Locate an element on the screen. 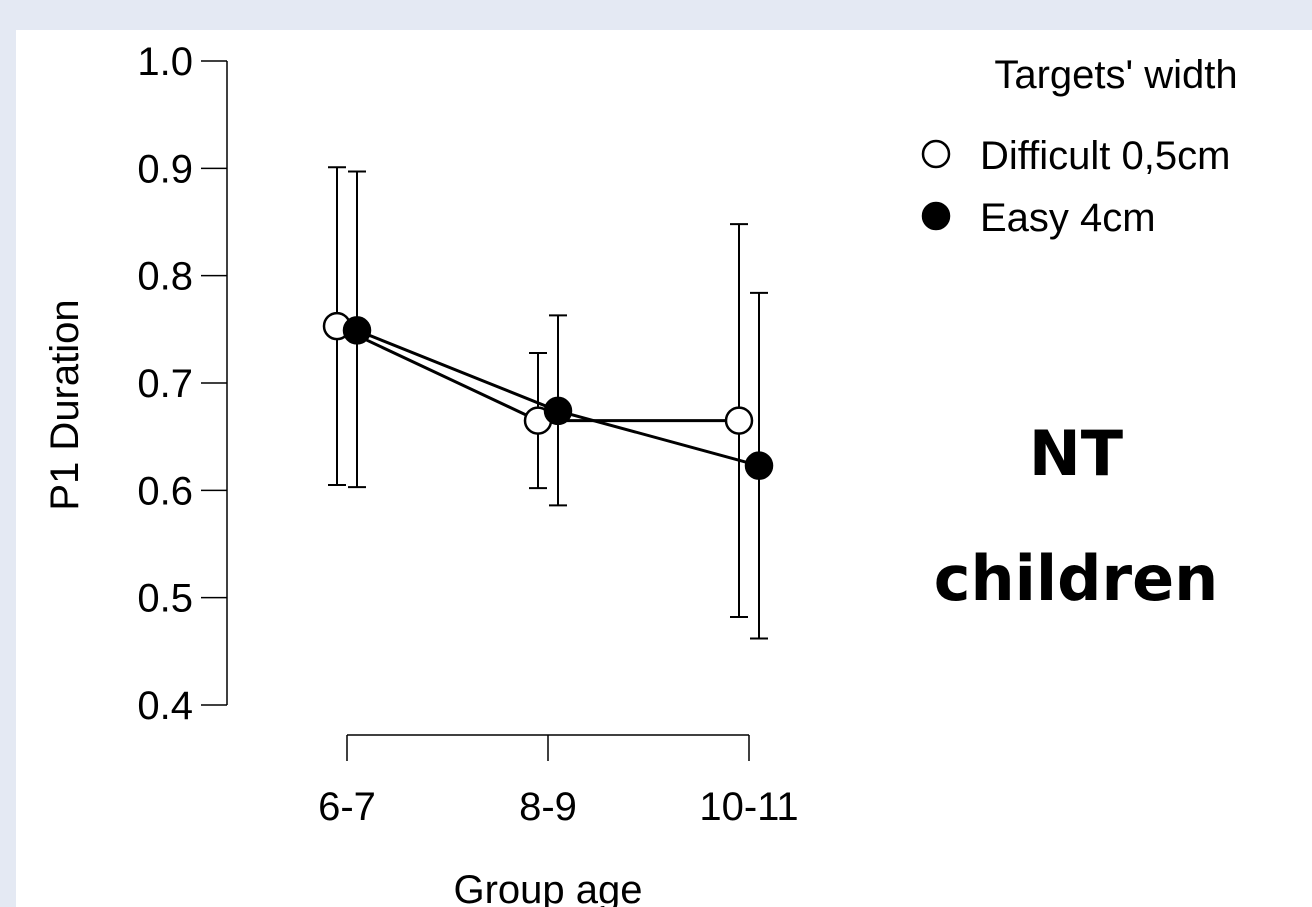 The width and height of the screenshot is (1312, 907). y-tick-label: 0.8 is located at coordinates (165, 277).